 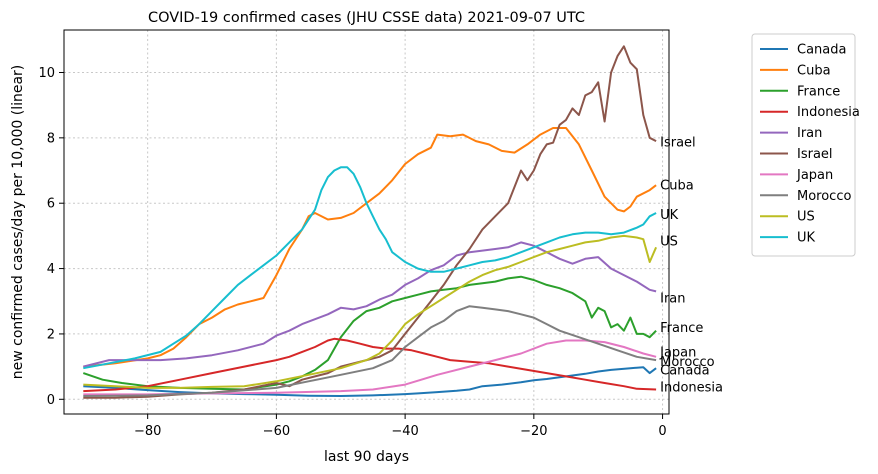 I want to click on x-axis-label: last 90 days, so click(x=366, y=457).